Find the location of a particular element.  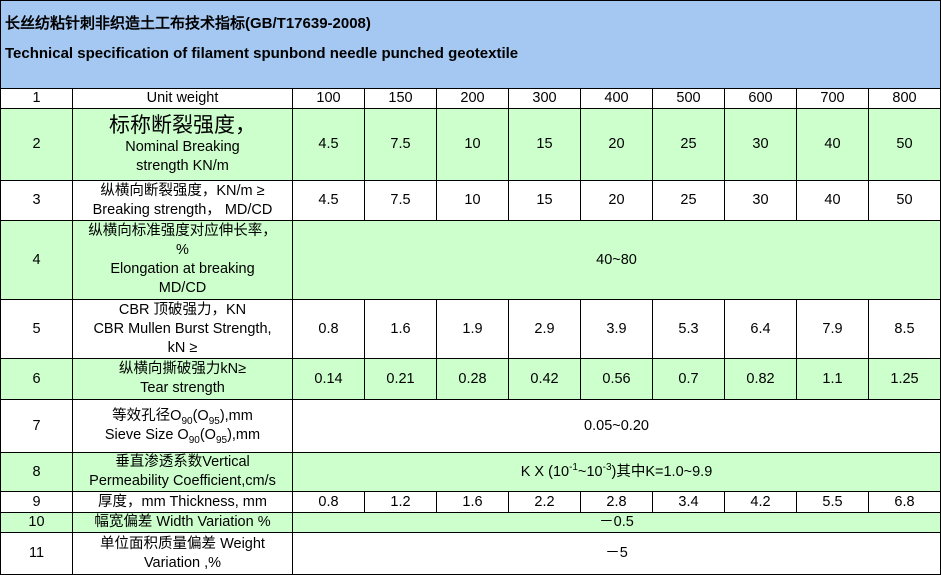

row-name: 标称断裂强度， Nominal Breaking strength KN/m is located at coordinates (182, 144).